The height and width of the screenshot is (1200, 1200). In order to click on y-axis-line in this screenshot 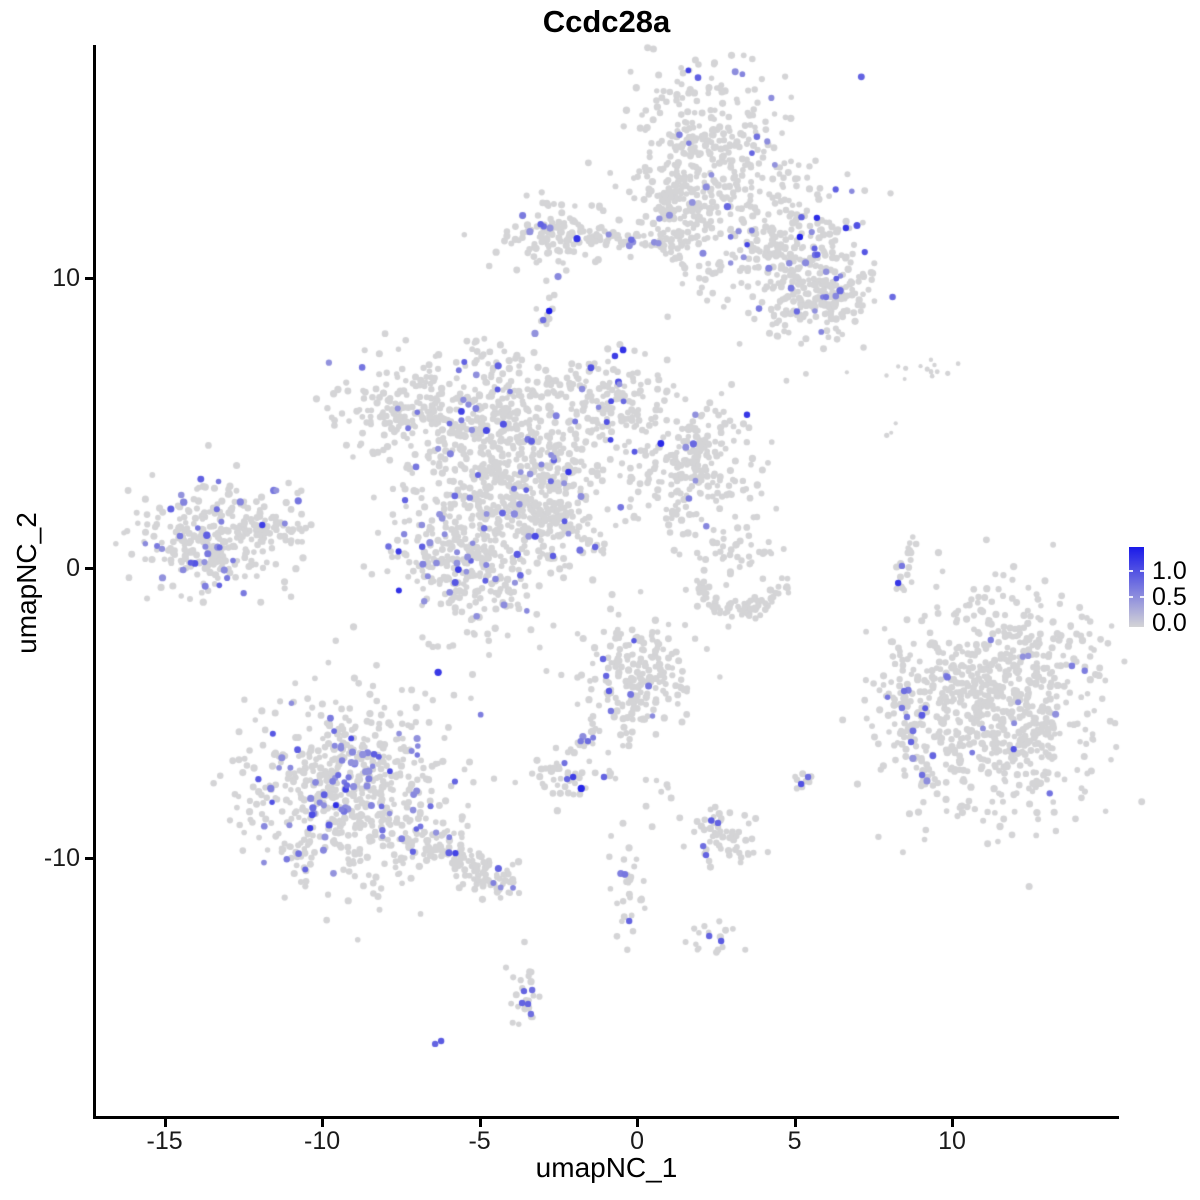, I will do `click(94, 582)`.